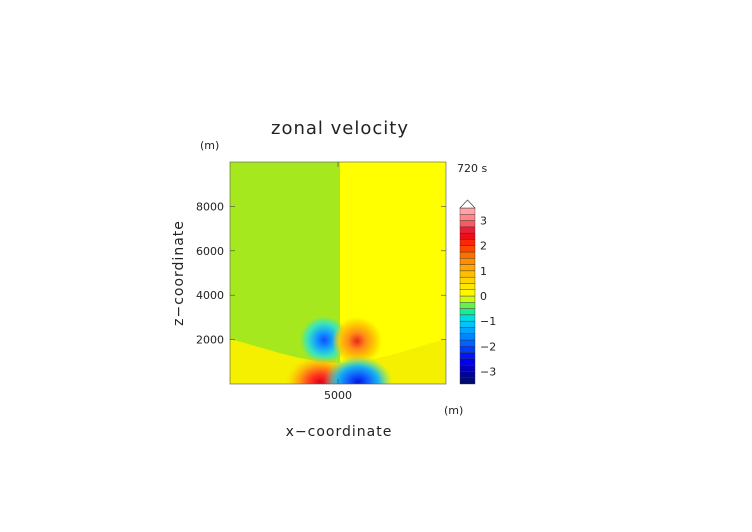 This screenshot has height=532, width=752. What do you see at coordinates (209, 145) in the screenshot?
I see `y-unit-label: (m)` at bounding box center [209, 145].